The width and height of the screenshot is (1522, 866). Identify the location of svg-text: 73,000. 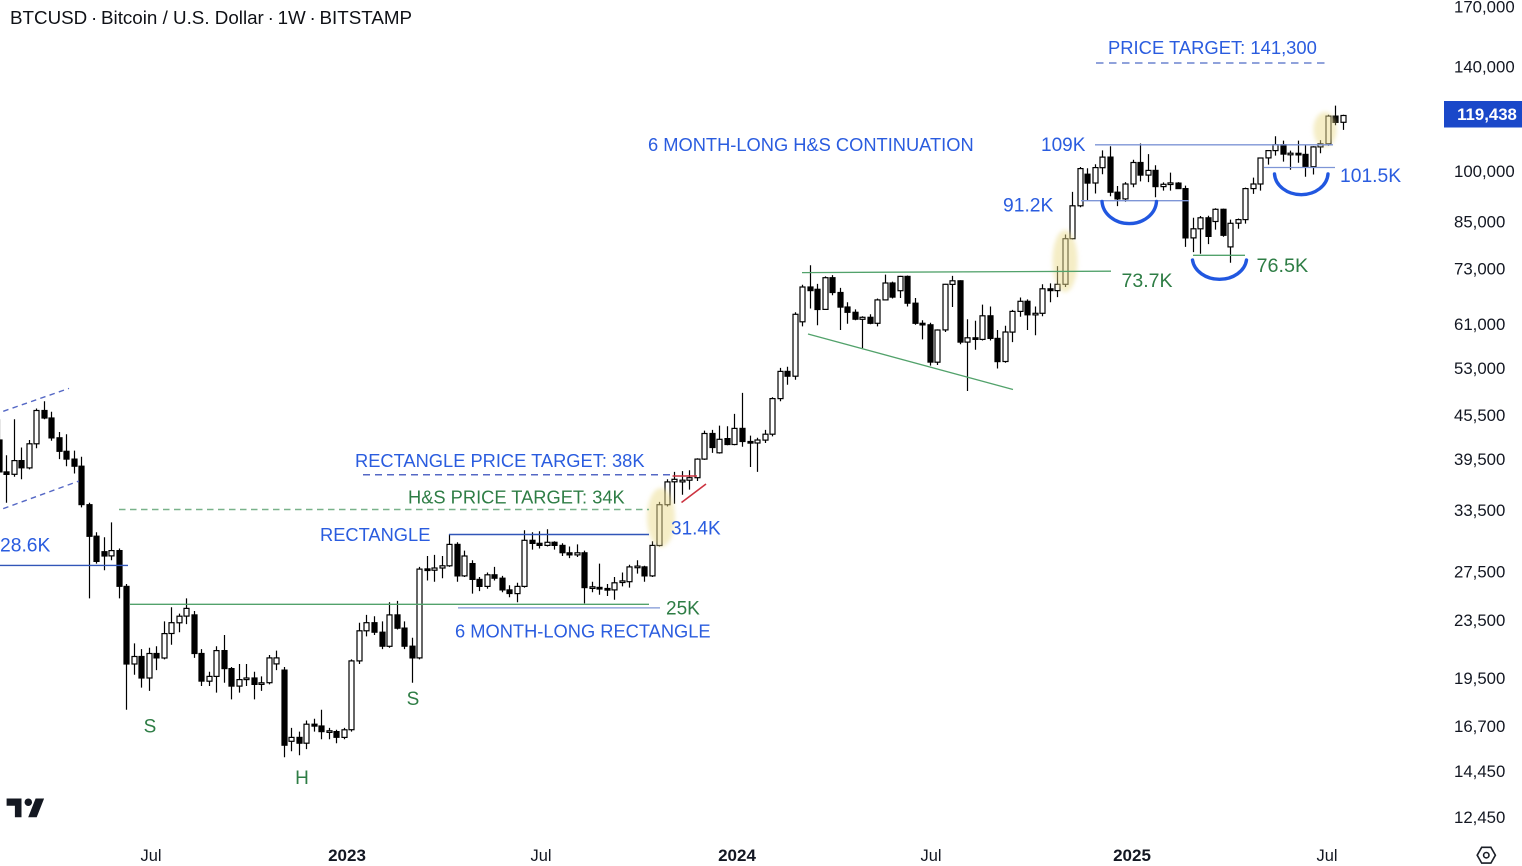
(1479, 269).